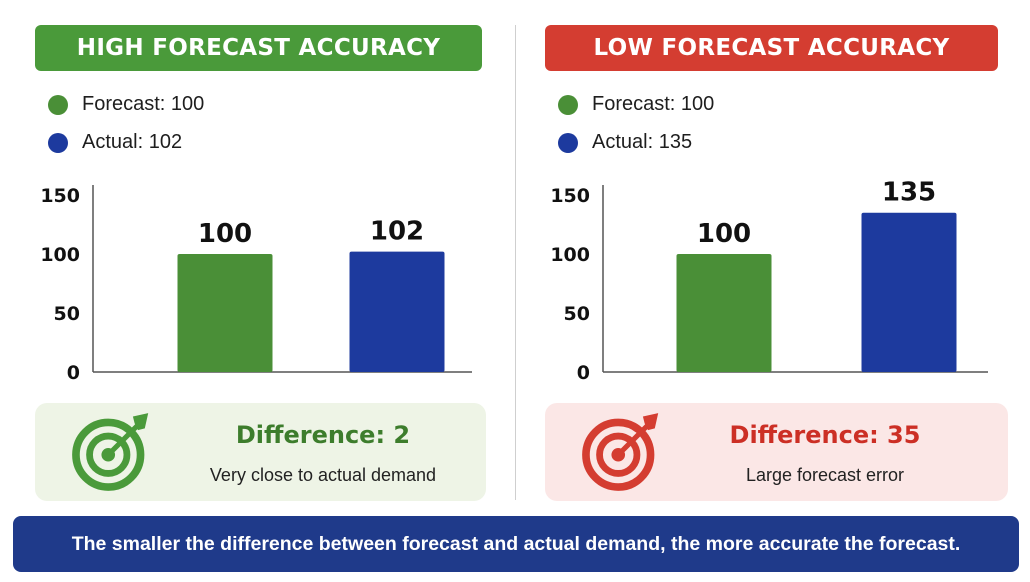 This screenshot has height=582, width=1030. I want to click on high-accuracy-header: HIGH FORECAST ACCURACY, so click(258, 48).